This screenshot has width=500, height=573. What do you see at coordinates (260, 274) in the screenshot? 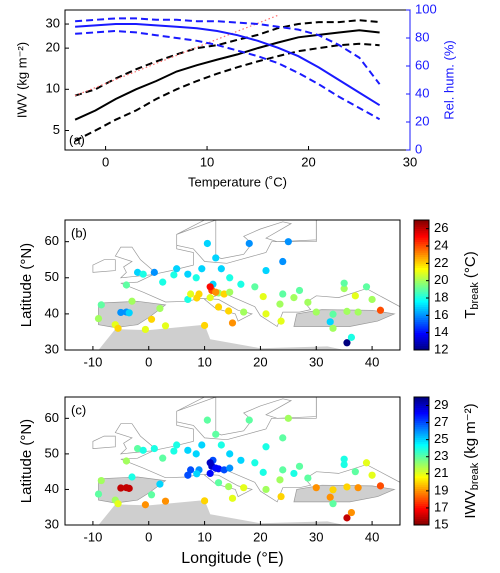
I see `coast-europe` at bounding box center [260, 274].